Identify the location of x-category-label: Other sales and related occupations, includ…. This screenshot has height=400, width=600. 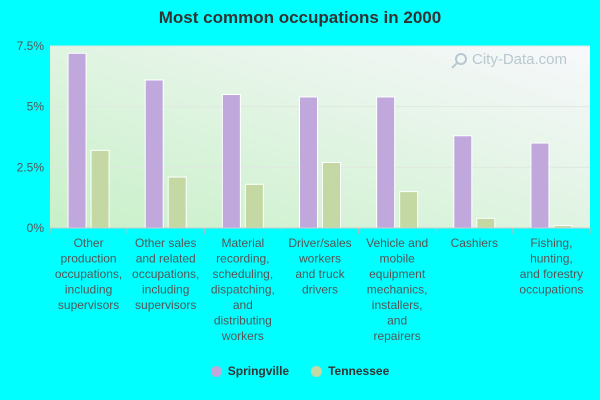
(165, 274).